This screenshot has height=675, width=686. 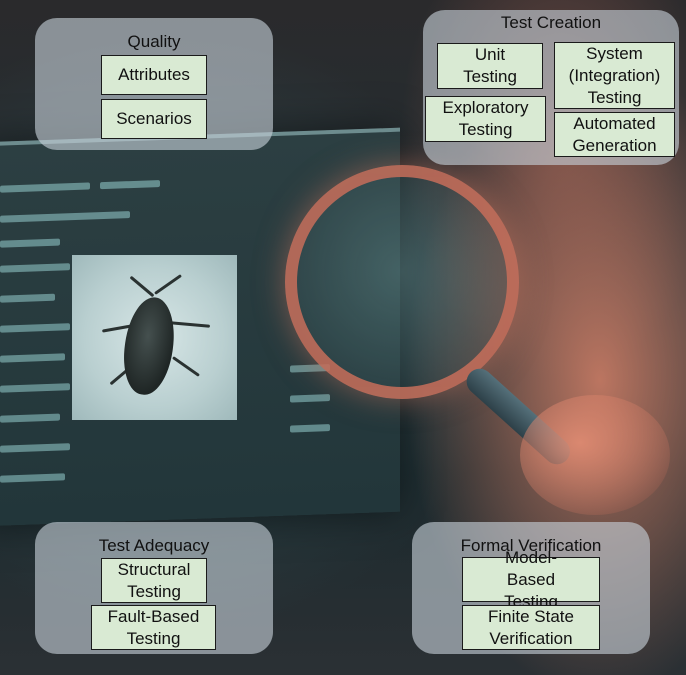 I want to click on node-structural-testing: Structural Testing, so click(x=154, y=580).